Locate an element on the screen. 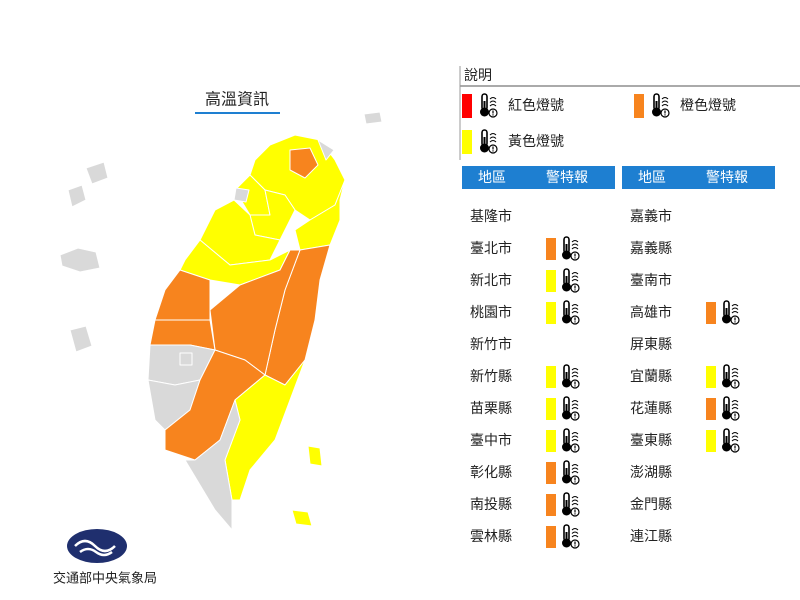  legend-label: 紅色燈號 is located at coordinates (536, 105).